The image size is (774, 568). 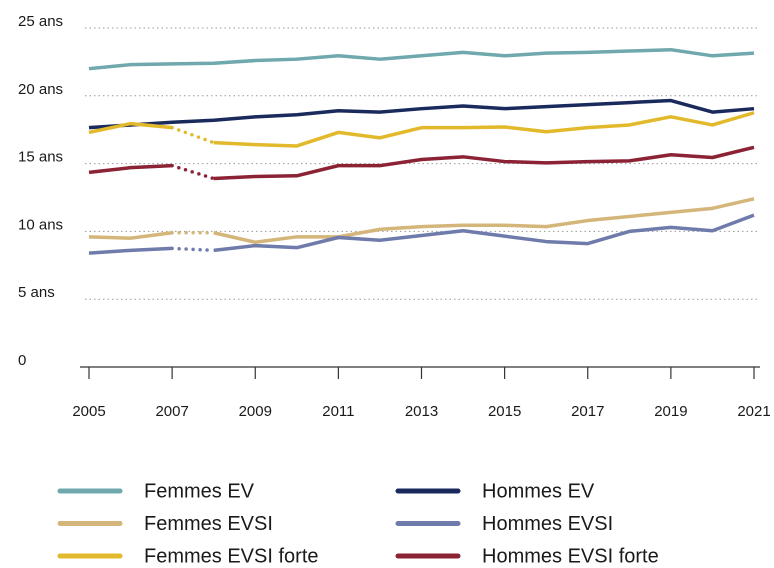 What do you see at coordinates (421, 411) in the screenshot?
I see `x-tick-label: 2013` at bounding box center [421, 411].